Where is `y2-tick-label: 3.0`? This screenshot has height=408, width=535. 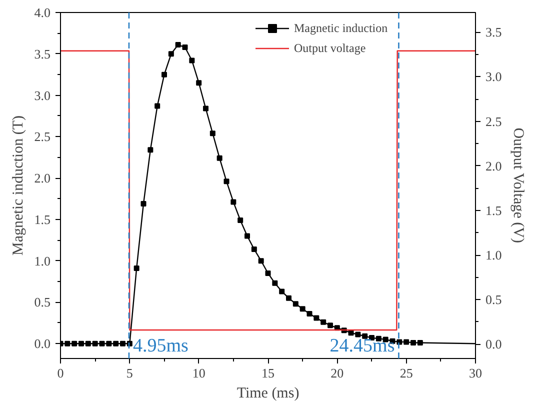
y2-tick-label: 3.0 is located at coordinates (494, 76).